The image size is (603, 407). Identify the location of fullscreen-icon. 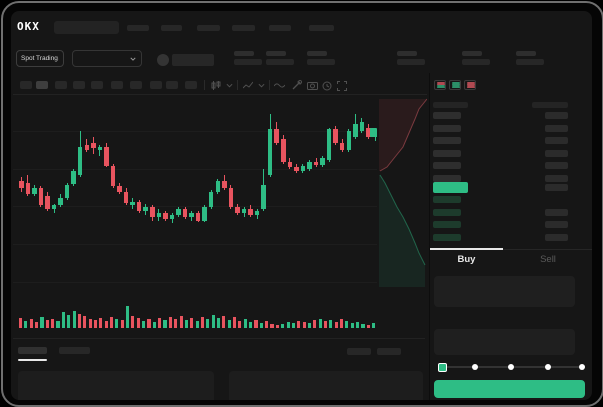
(342, 85).